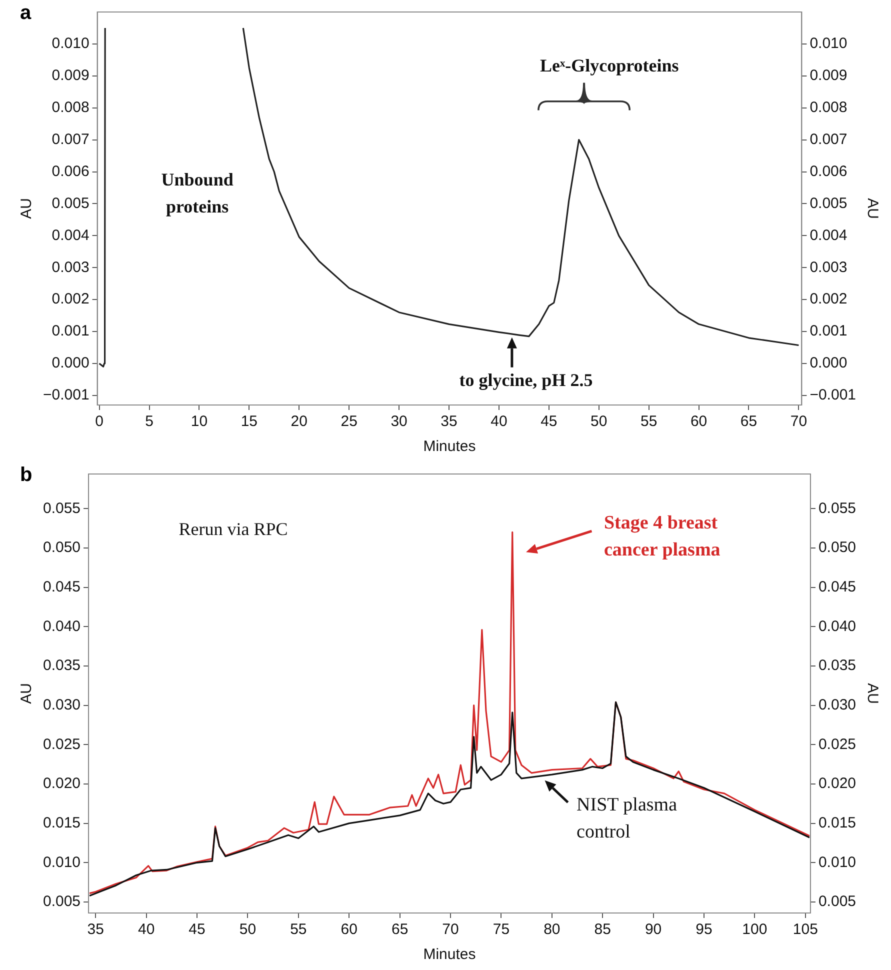  What do you see at coordinates (61, 626) in the screenshot?
I see `y-tick-label: 0.040` at bounding box center [61, 626].